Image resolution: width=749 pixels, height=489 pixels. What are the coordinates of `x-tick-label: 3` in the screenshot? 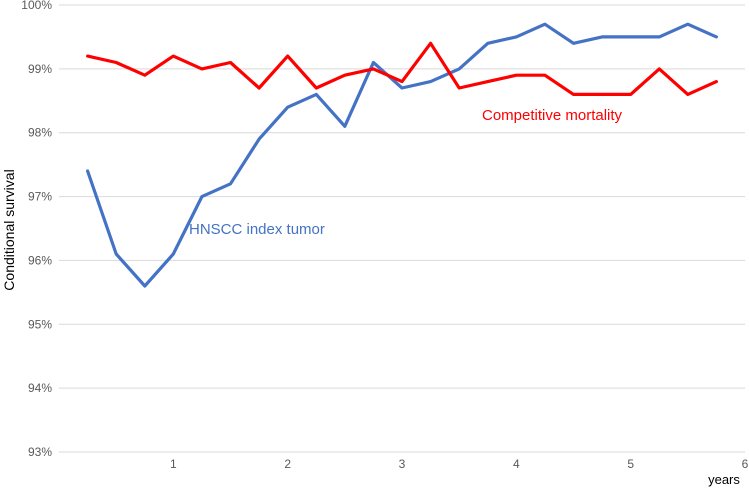 It's located at (402, 464).